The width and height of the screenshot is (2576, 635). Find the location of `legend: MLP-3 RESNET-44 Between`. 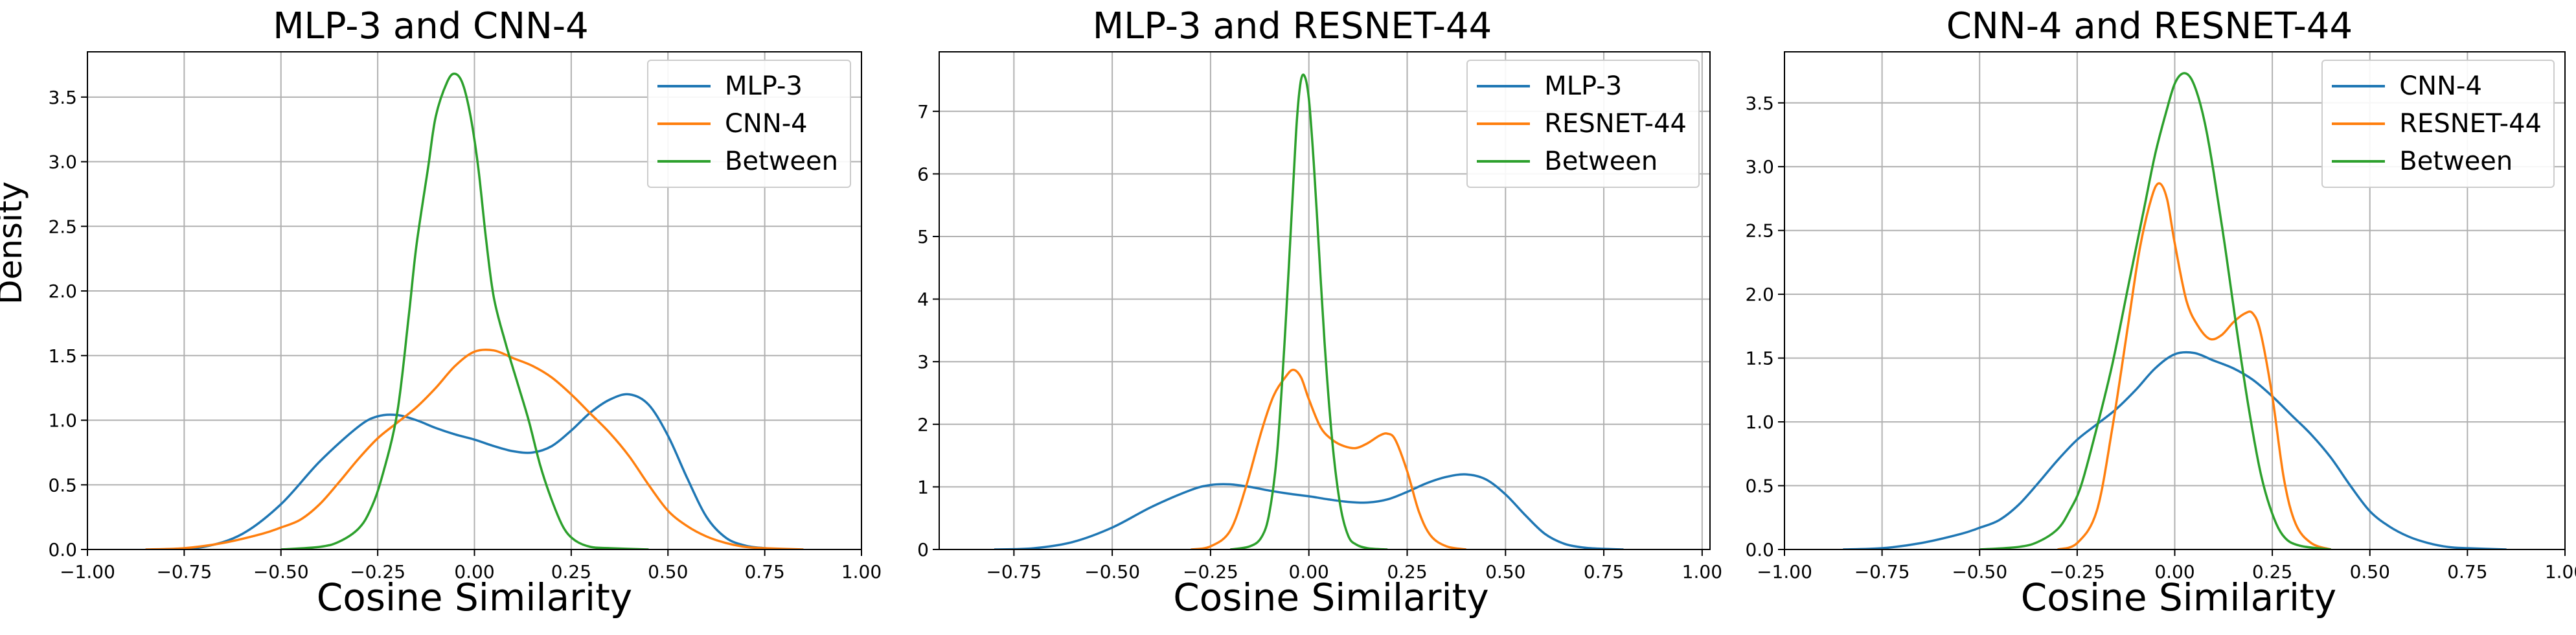

legend: MLP-3 RESNET-44 Between is located at coordinates (1583, 124).